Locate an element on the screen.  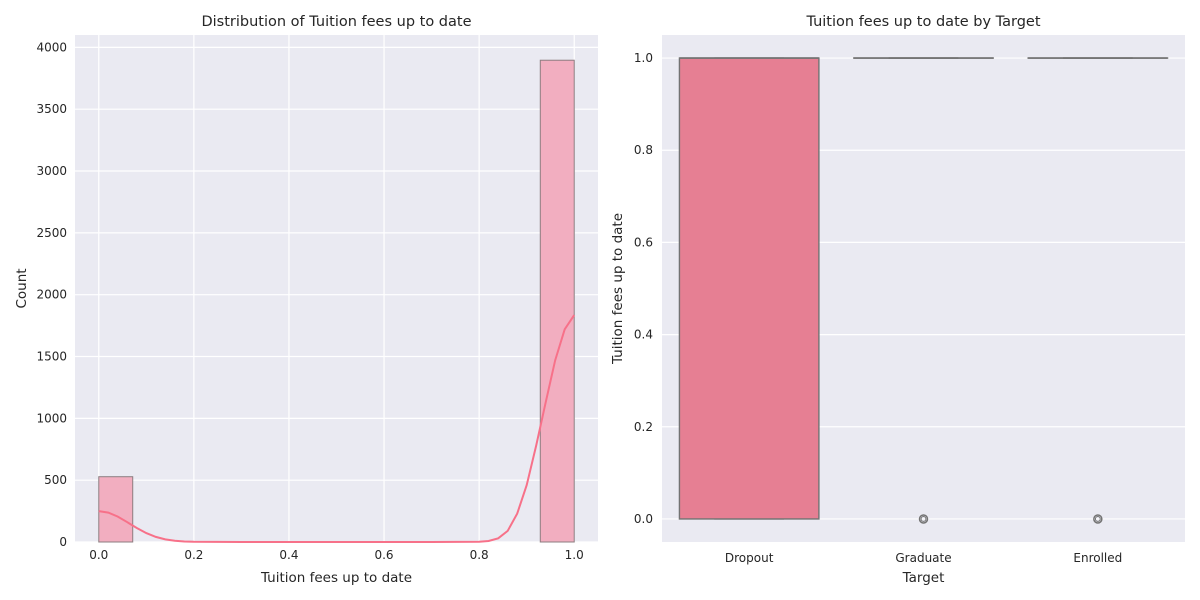
histogram-x-tick-label: 0.2 is located at coordinates (193, 555).